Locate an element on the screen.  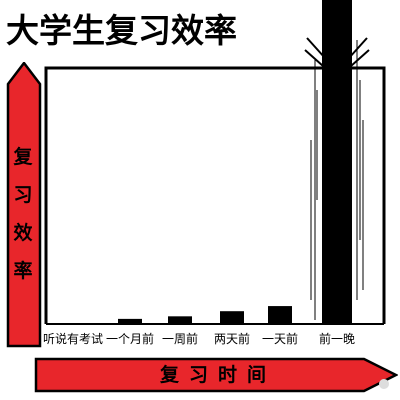
x-tick-label: 听说有考试 is located at coordinates (73, 338).